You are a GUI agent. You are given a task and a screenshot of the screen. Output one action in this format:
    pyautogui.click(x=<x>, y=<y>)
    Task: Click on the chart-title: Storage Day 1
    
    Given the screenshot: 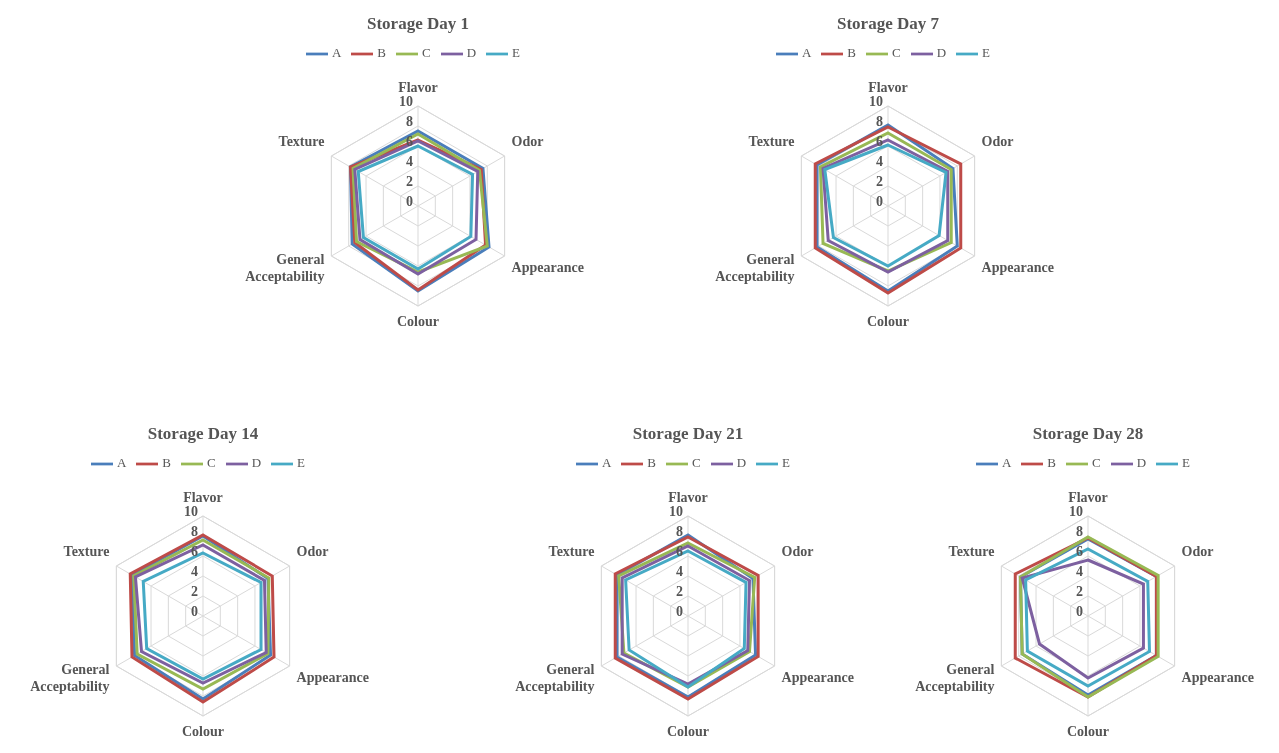 What is the action you would take?
    pyautogui.click(x=418, y=24)
    